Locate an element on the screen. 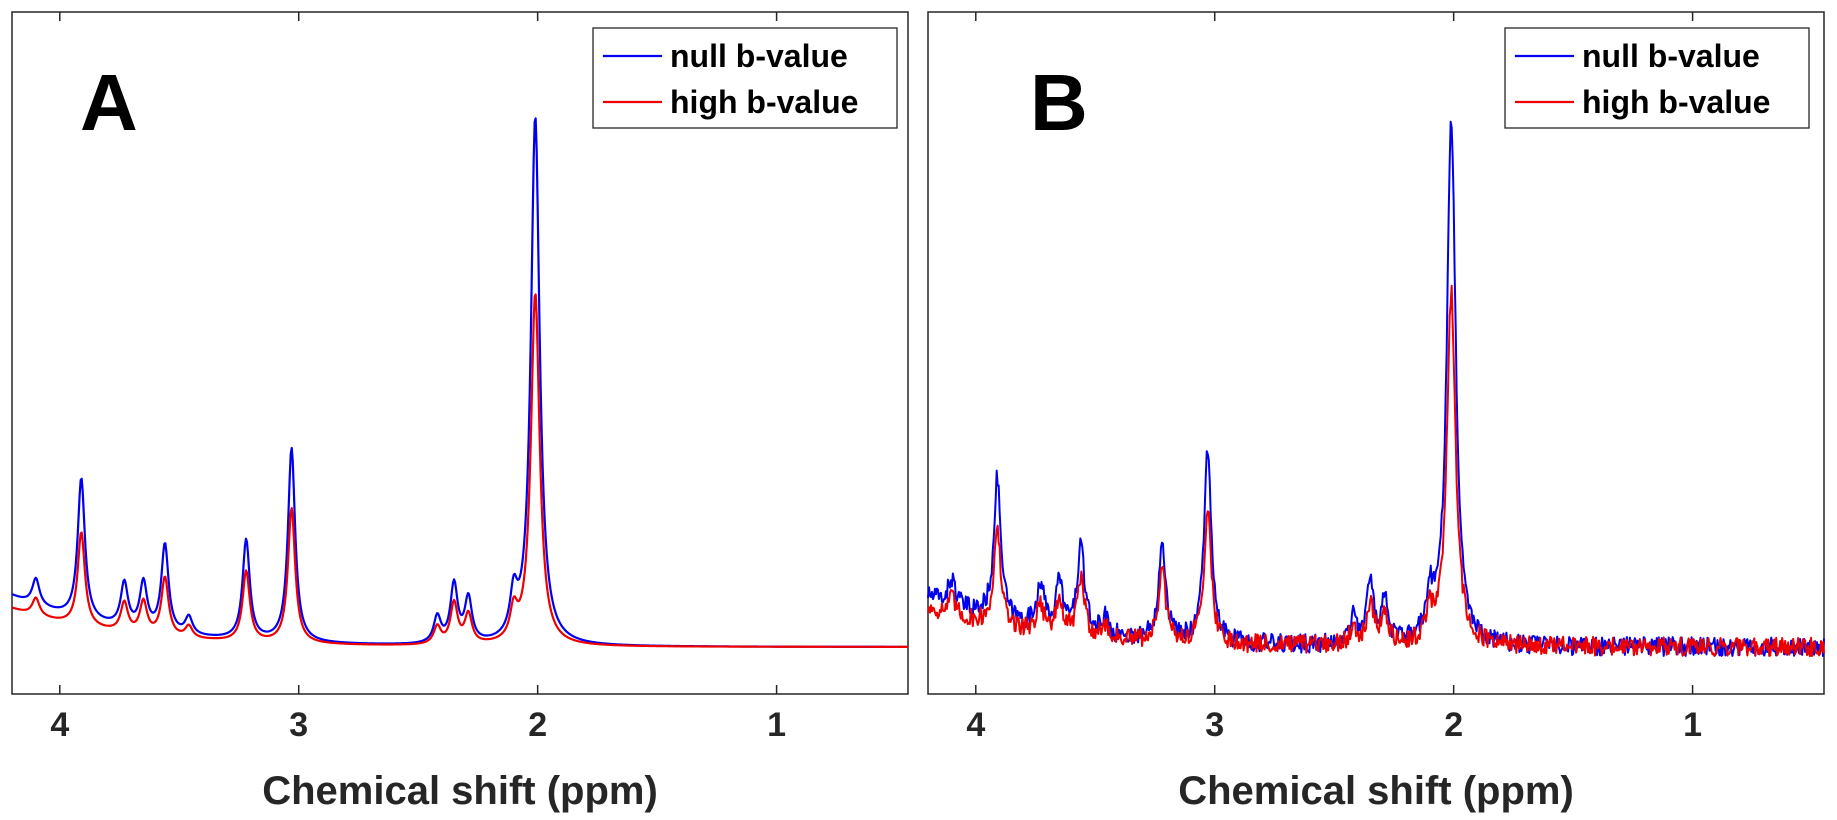  x-axis-label-a: Chemical shift (ppm) is located at coordinates (460, 791).